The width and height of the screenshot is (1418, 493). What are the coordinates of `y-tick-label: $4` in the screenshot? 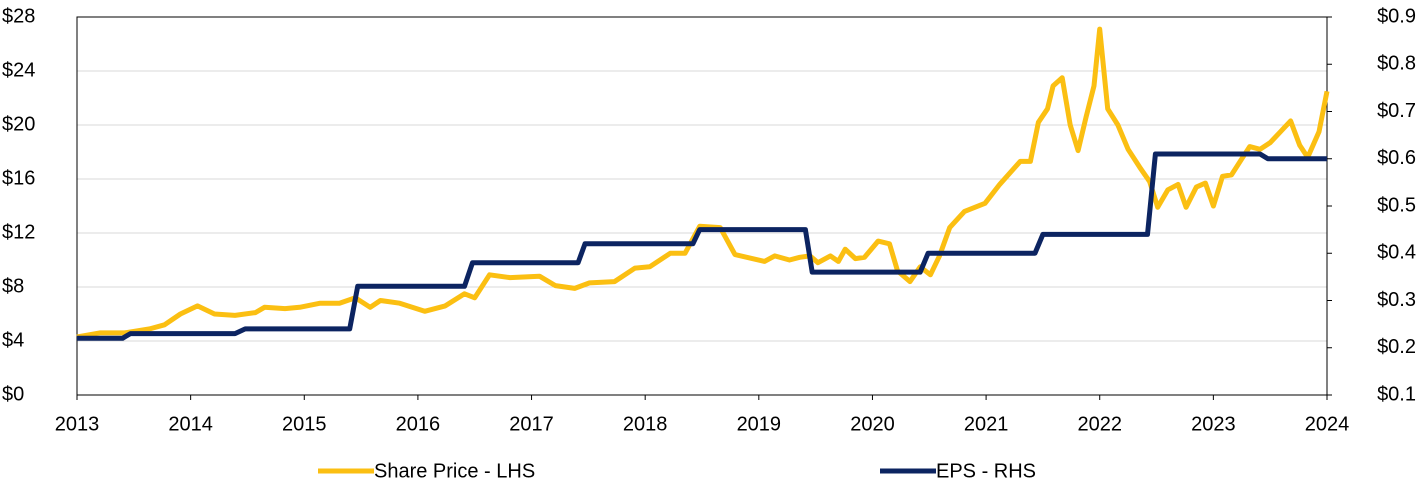 It's located at (13, 340).